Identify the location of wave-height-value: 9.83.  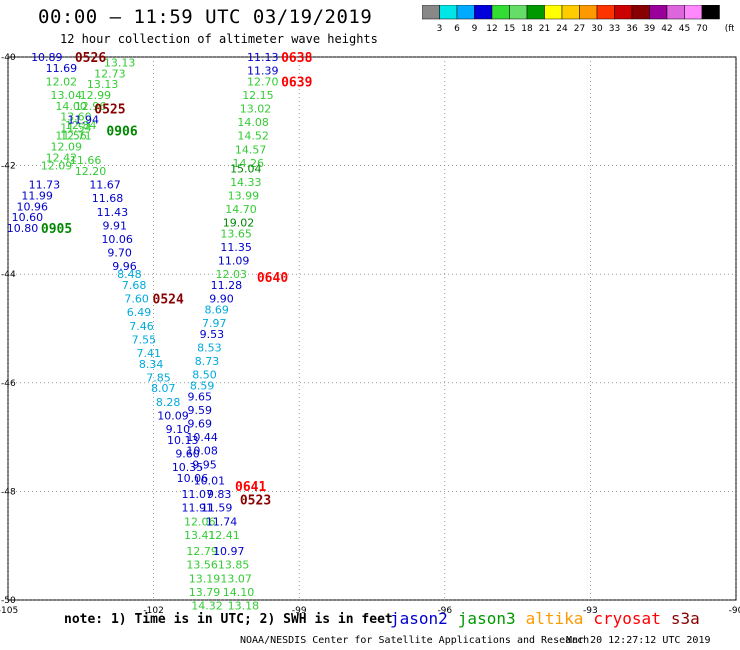
(219, 494).